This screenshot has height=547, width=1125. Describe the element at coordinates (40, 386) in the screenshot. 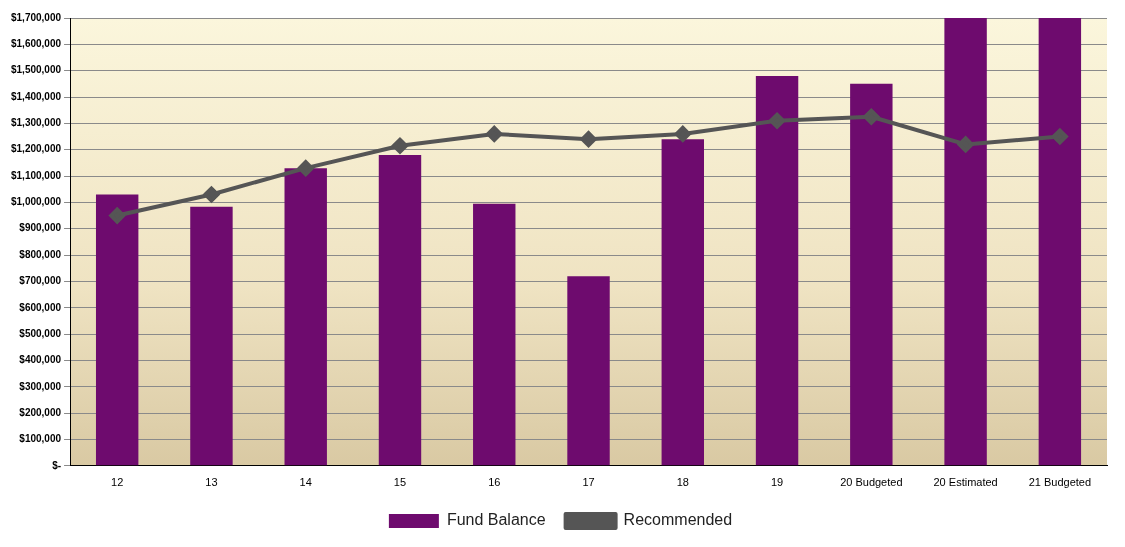

I see `y-tick-label: $300,000` at that location.